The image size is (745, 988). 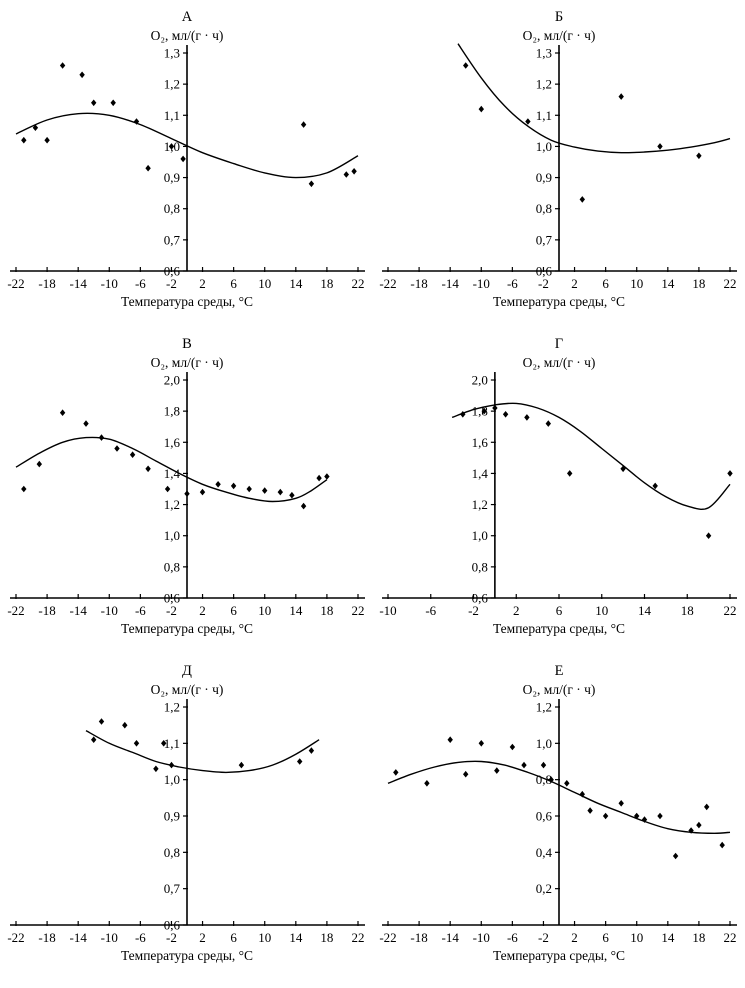 I want to click on panel-letter: Г, so click(x=559, y=344).